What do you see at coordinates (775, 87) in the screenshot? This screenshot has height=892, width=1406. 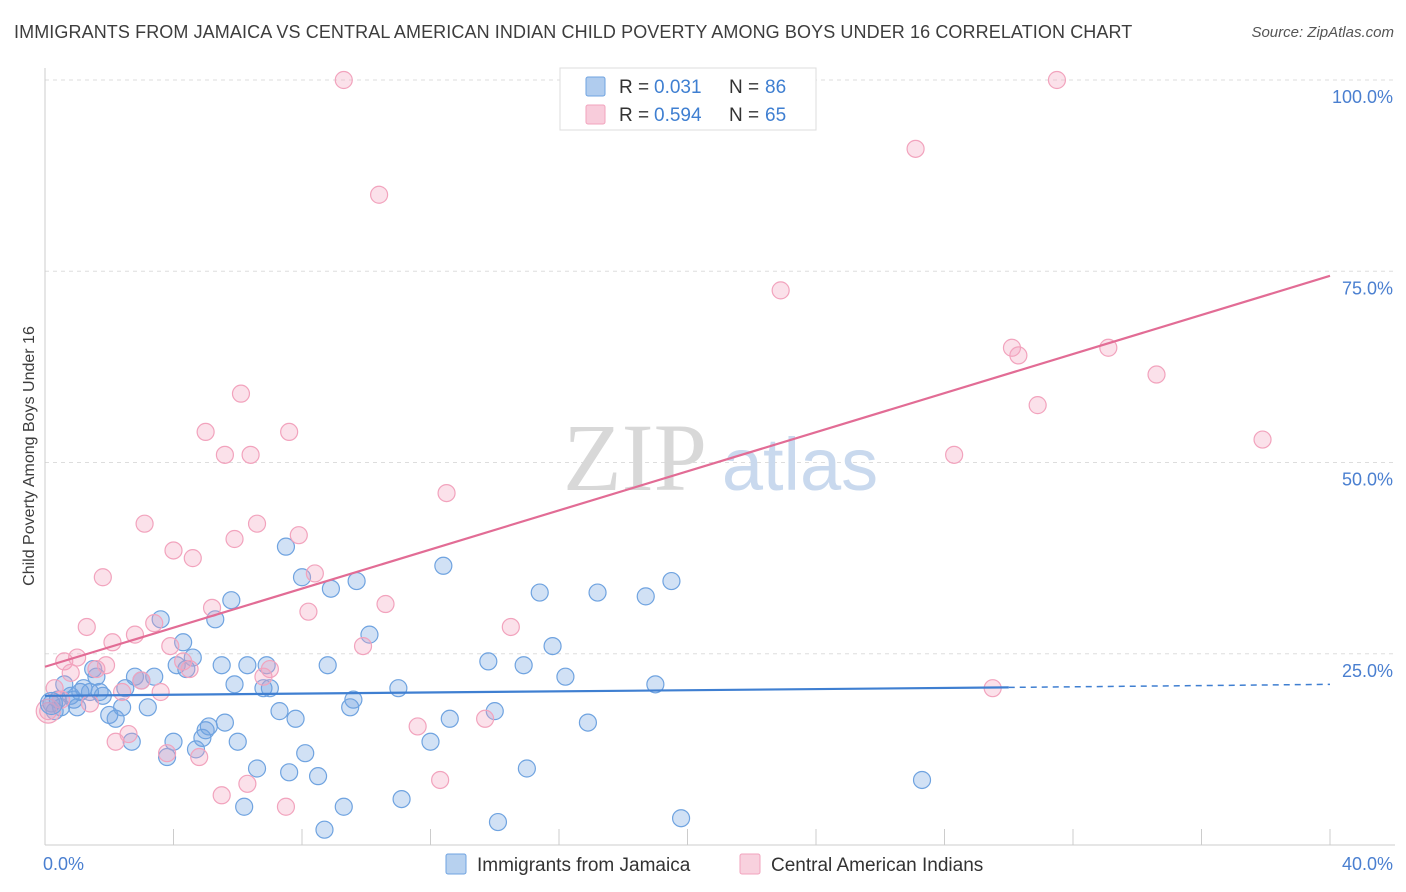 I see `legend-n-value: 86` at bounding box center [775, 87].